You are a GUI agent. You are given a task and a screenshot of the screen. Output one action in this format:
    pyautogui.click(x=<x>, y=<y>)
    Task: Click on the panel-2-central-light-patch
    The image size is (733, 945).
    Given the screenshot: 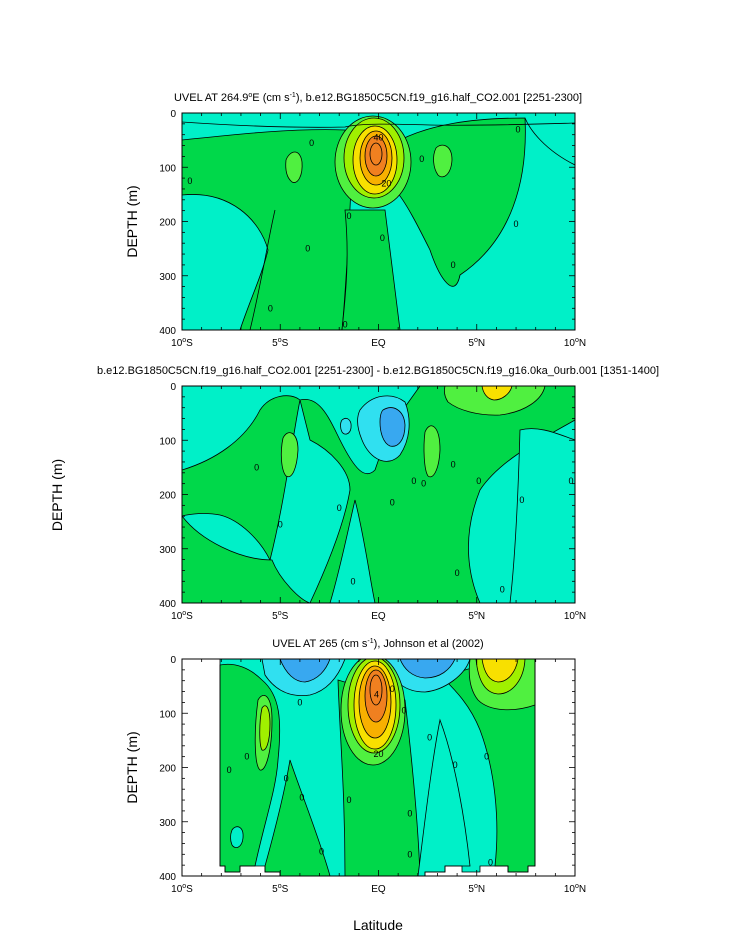 What is the action you would take?
    pyautogui.click(x=432, y=451)
    